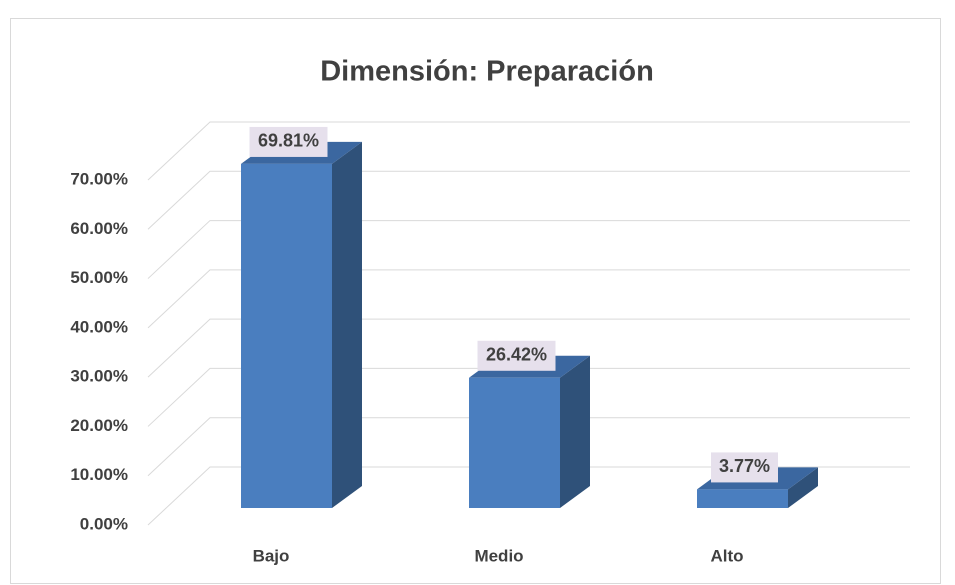  Describe the element at coordinates (99, 326) in the screenshot. I see `y-tick-label: 40.00%` at that location.